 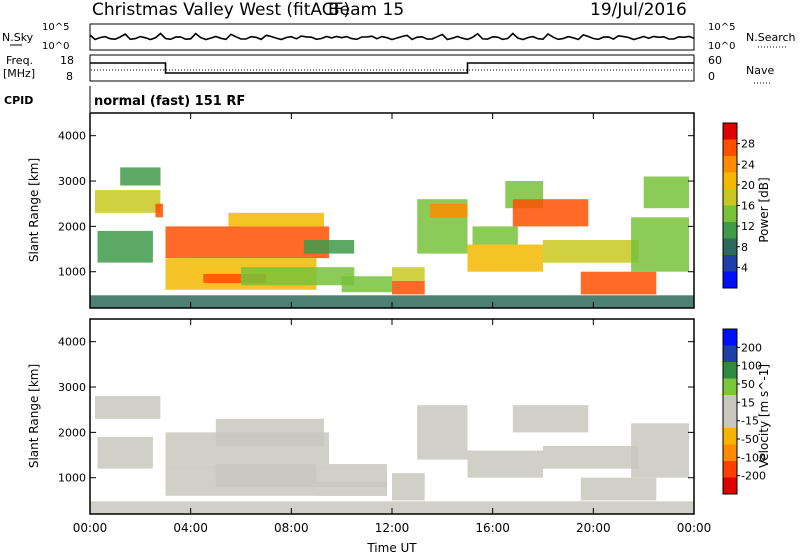 What do you see at coordinates (72, 136) in the screenshot?
I see `power-y-tick-label: 4000` at bounding box center [72, 136].